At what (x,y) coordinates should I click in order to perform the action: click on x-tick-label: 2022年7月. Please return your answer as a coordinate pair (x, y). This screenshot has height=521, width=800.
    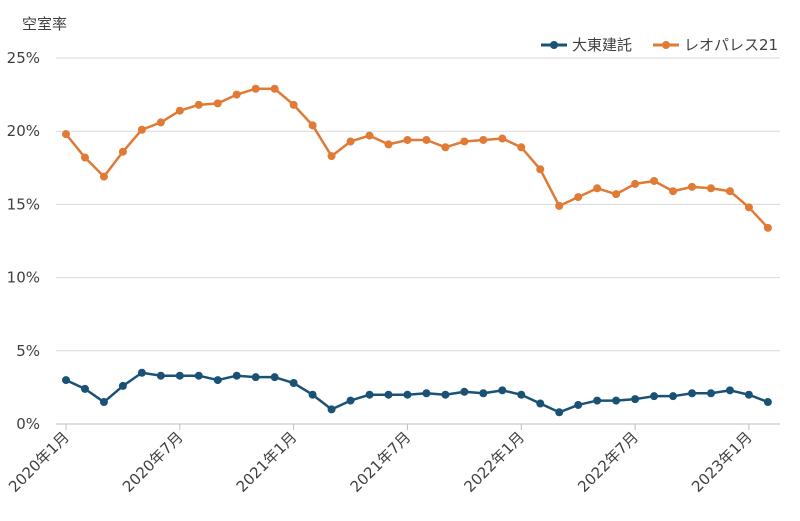
    Looking at the image, I should click on (608, 462).